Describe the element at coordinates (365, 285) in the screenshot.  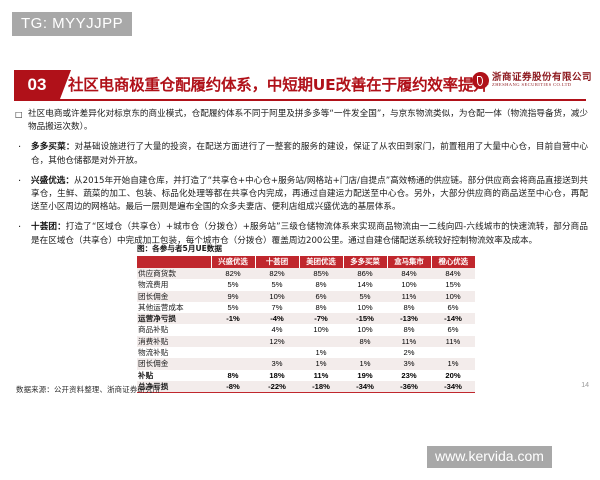
I see `table-cell: 14%` at that location.